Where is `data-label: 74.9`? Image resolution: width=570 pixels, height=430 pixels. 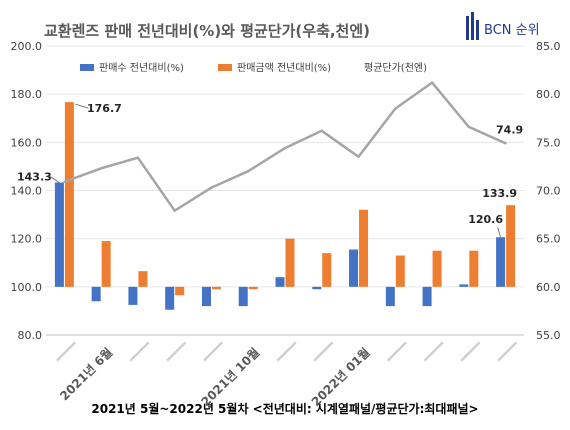 data-label: 74.9 is located at coordinates (509, 129).